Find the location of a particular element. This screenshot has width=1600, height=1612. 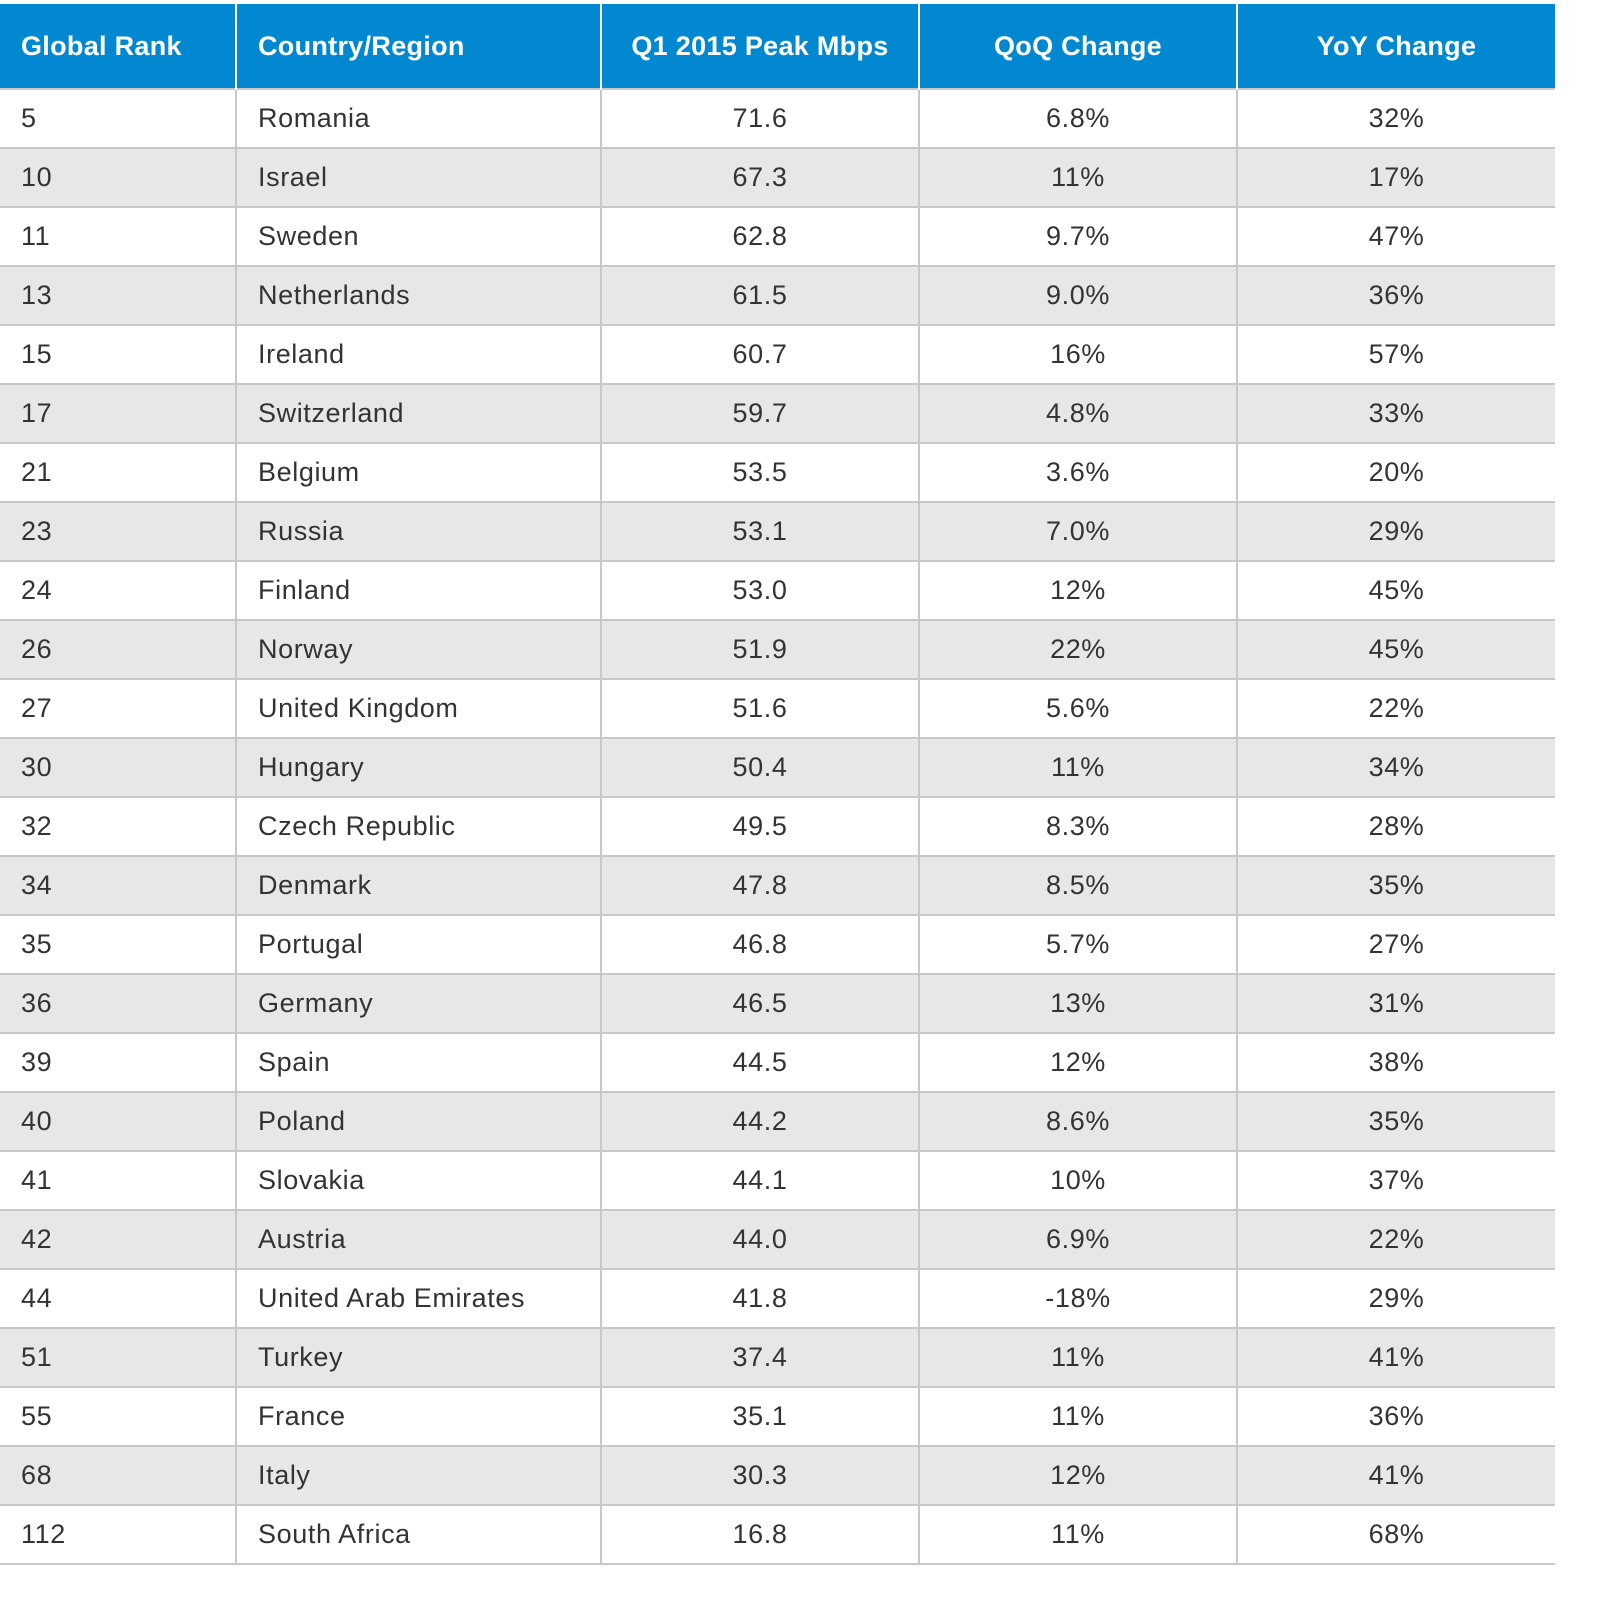

country-cell: Hungary is located at coordinates (419, 768).